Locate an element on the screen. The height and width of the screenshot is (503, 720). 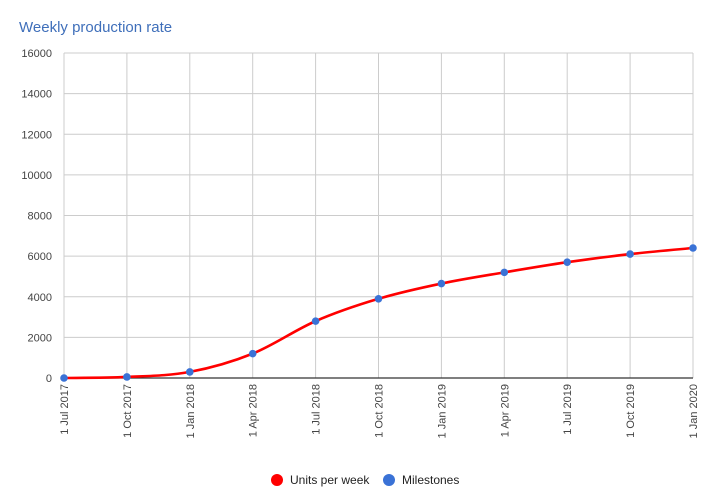
legend: Units per week Milestones is located at coordinates (365, 480).